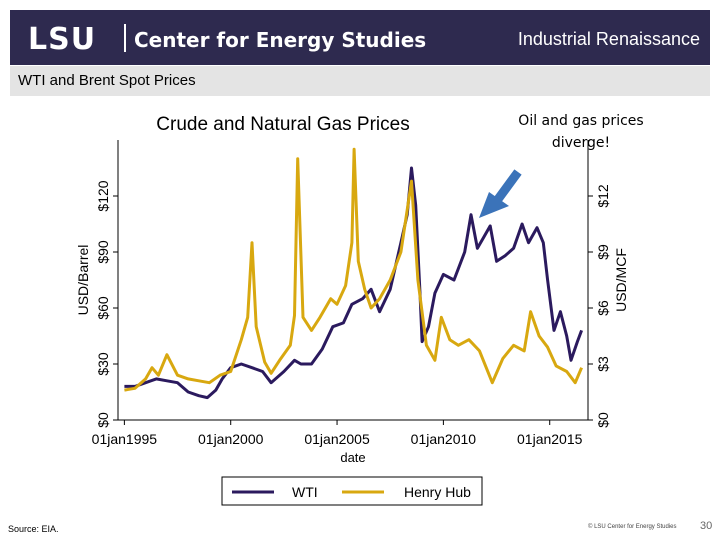 This screenshot has width=720, height=540. I want to click on logo-separator, so click(125, 38).